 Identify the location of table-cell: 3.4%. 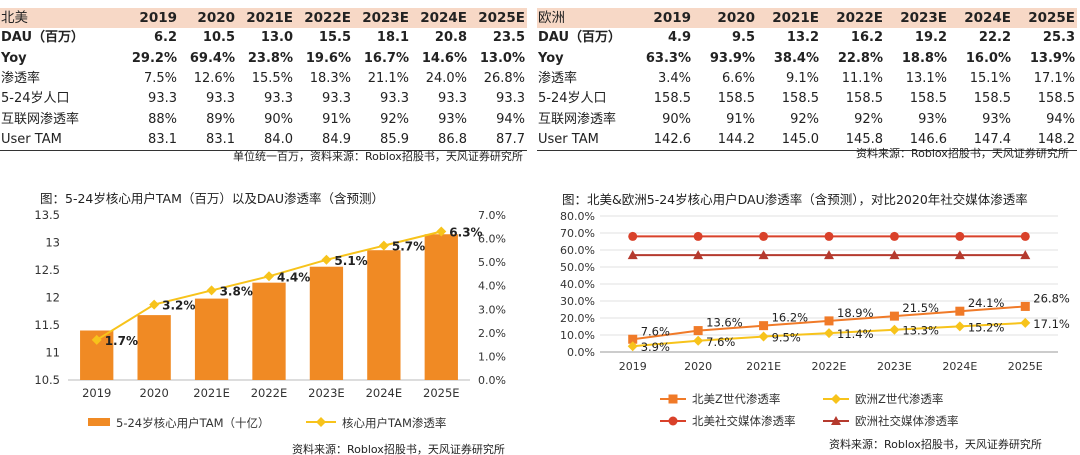
(674, 79).